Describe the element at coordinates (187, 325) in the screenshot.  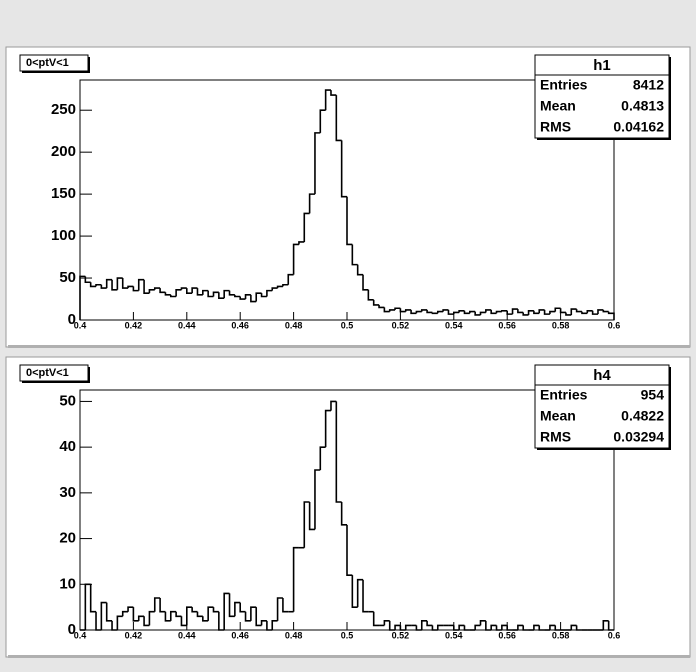
I see `x-tick-label: 0.44` at that location.